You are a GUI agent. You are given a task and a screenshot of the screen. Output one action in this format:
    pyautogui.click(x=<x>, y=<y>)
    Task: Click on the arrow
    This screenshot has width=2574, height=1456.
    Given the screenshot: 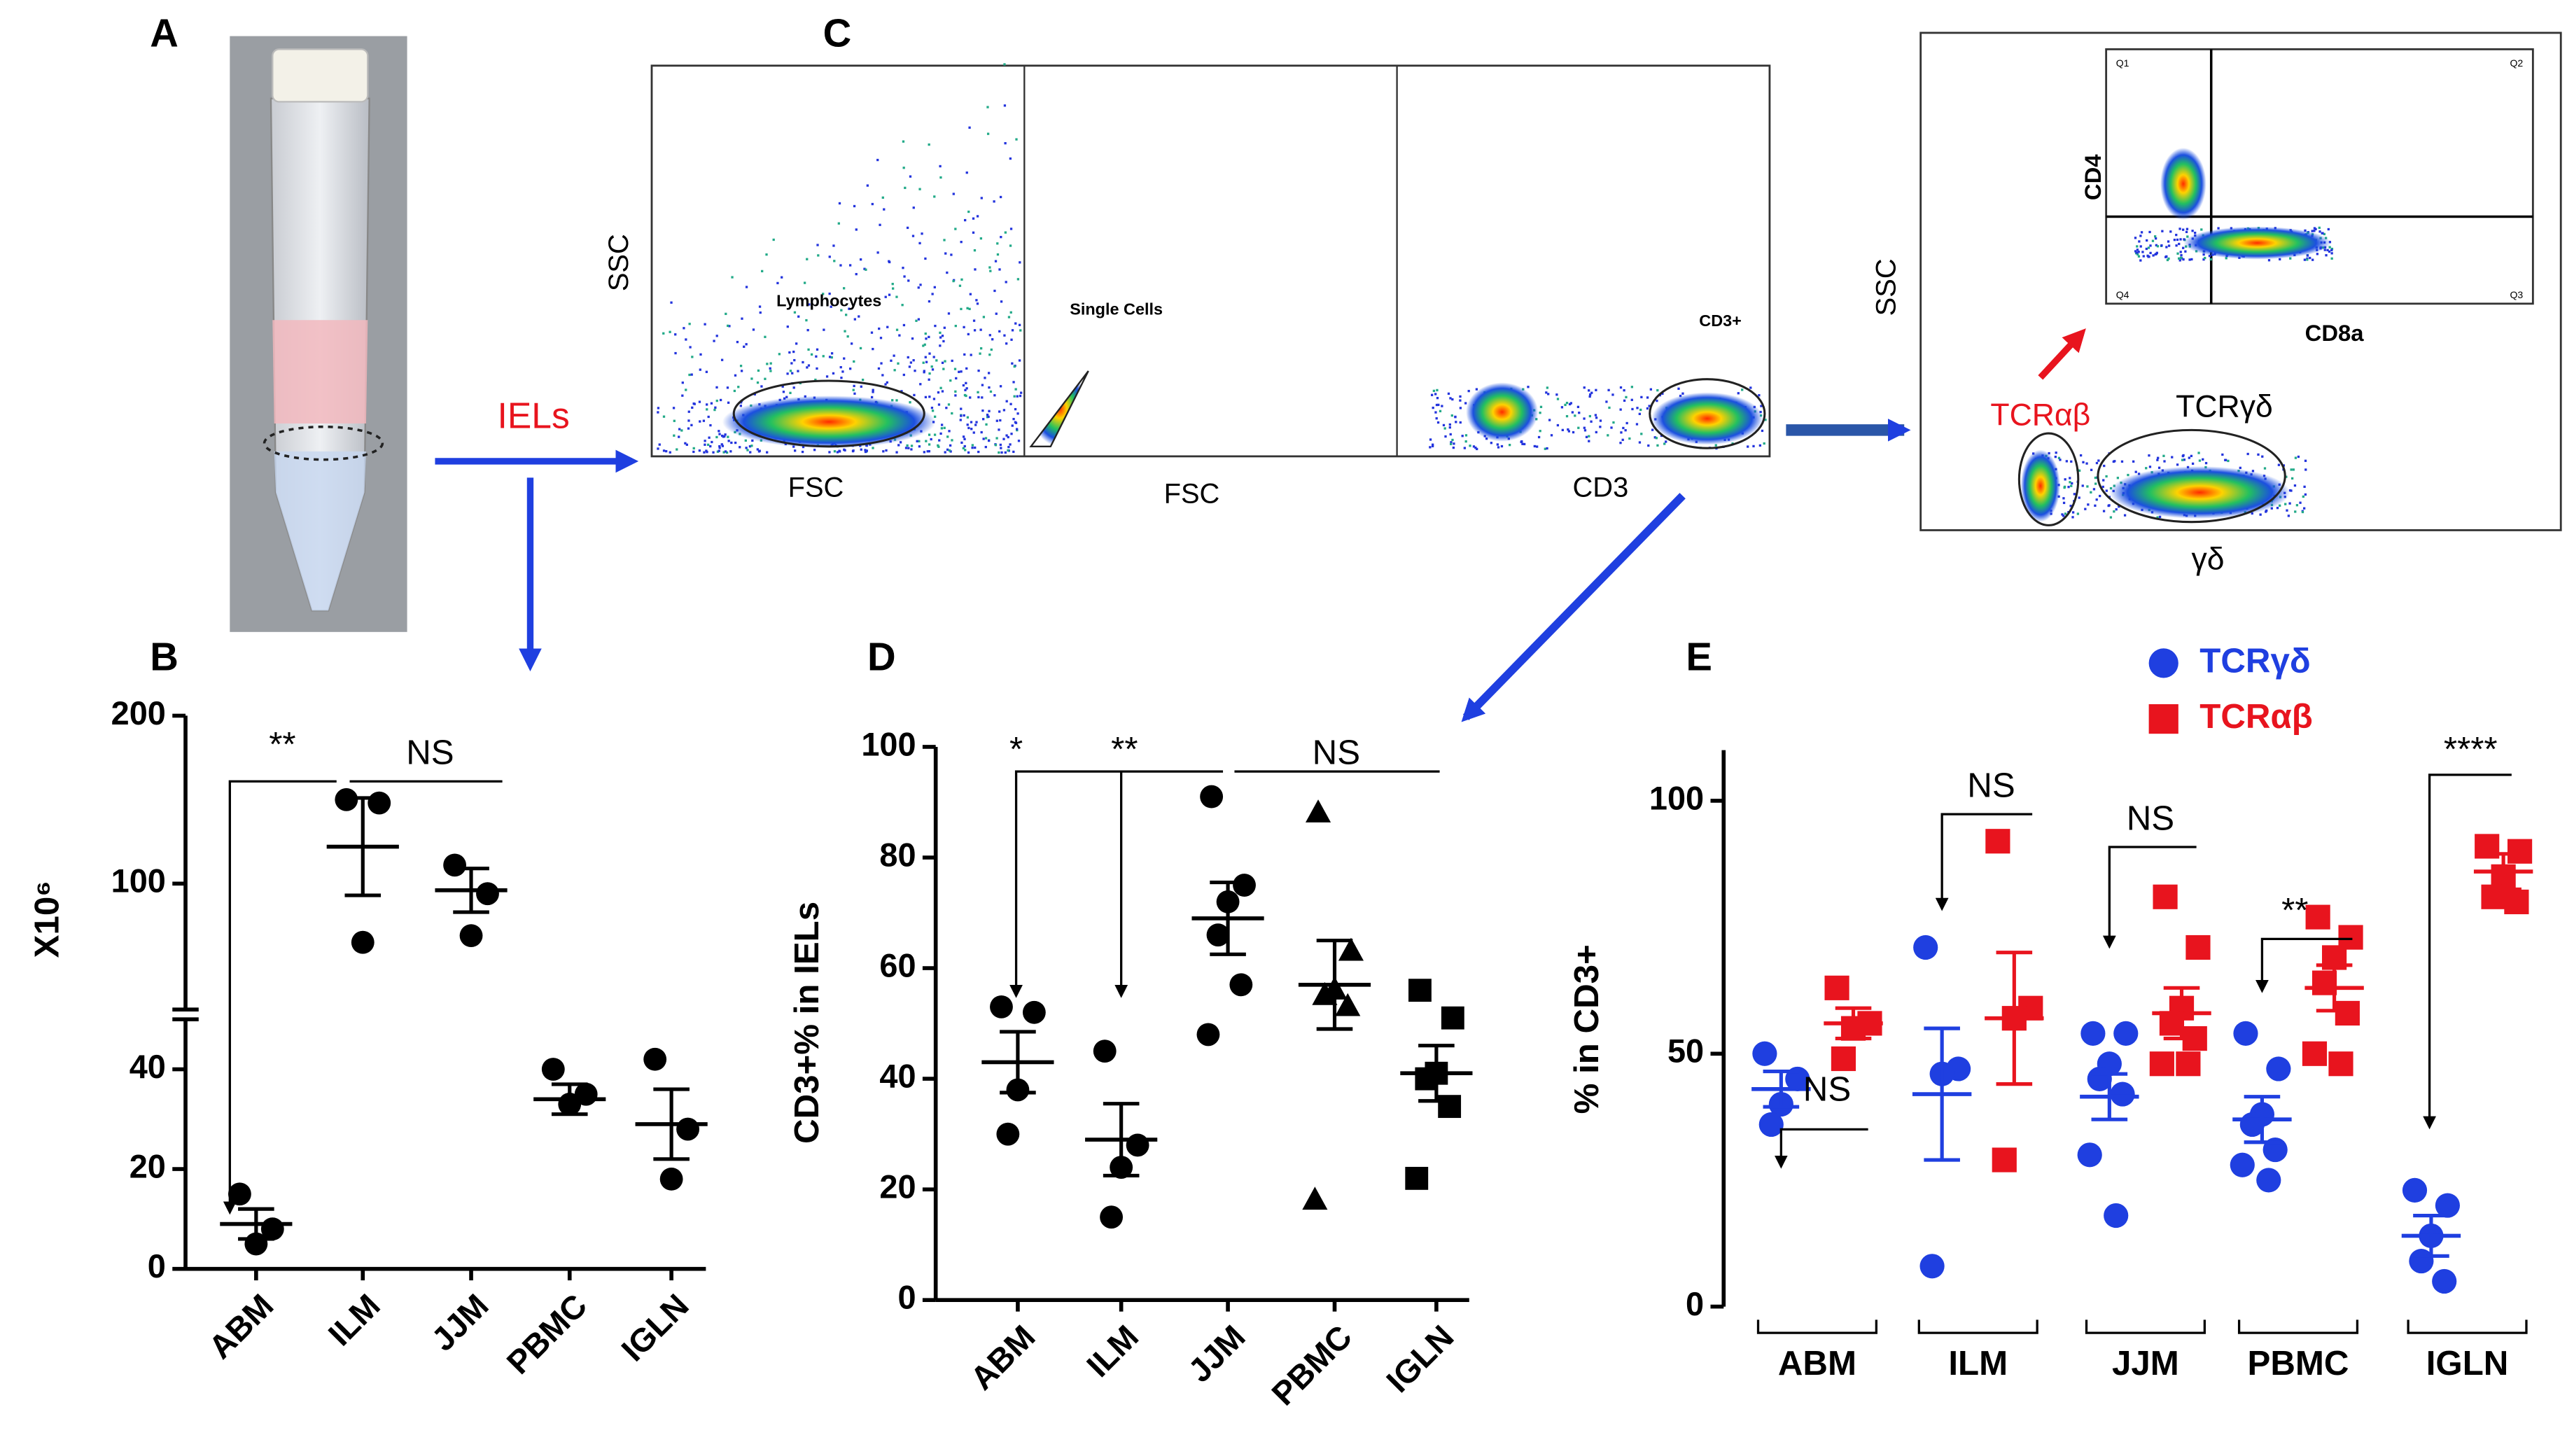 What is the action you would take?
    pyautogui.click(x=2062, y=354)
    